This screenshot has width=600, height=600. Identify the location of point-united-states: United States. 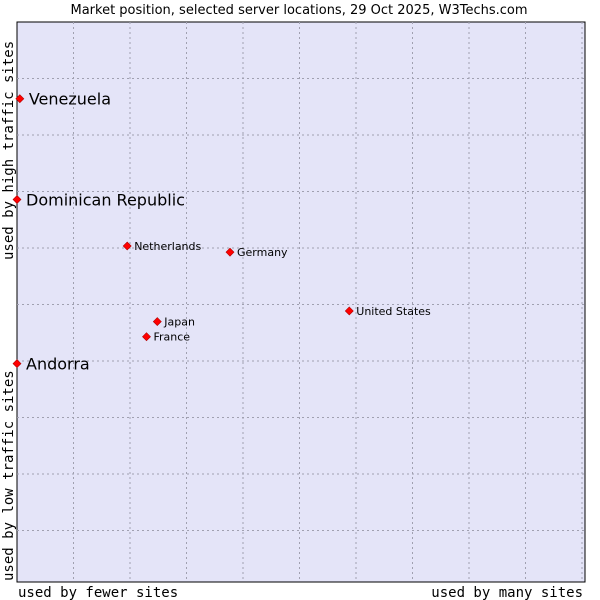
(387, 311).